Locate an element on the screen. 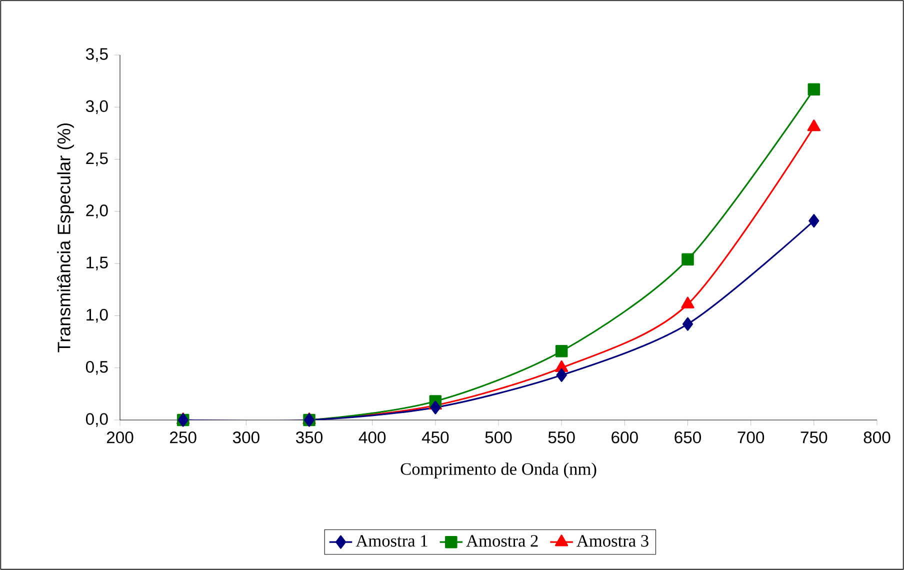  x-tick-label: 800 is located at coordinates (877, 438).